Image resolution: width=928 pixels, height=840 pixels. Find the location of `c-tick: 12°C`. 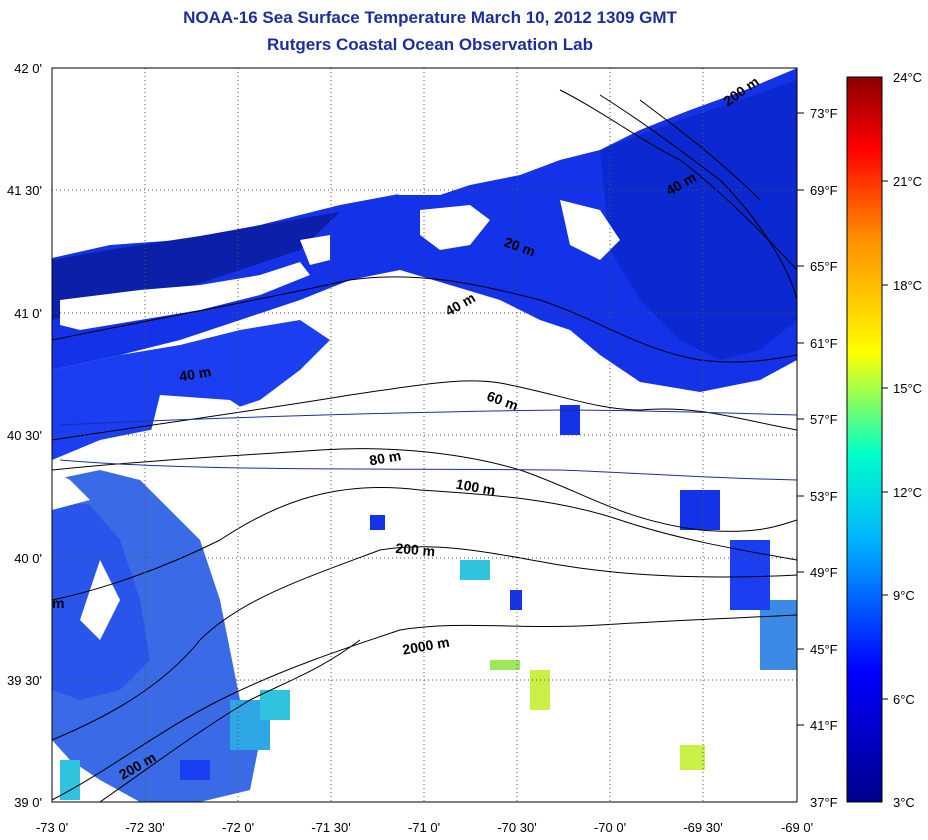

c-tick: 12°C is located at coordinates (907, 492).